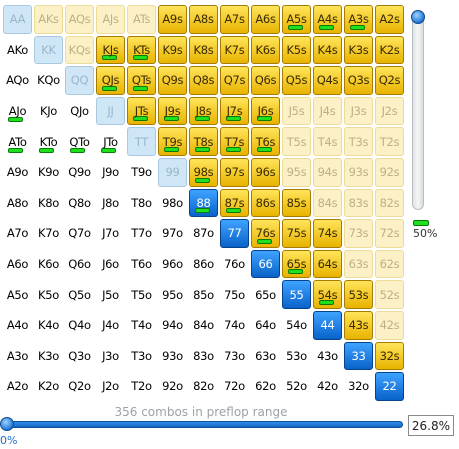  Describe the element at coordinates (110, 264) in the screenshot. I see `hand-cell-j6o: J6o` at that location.